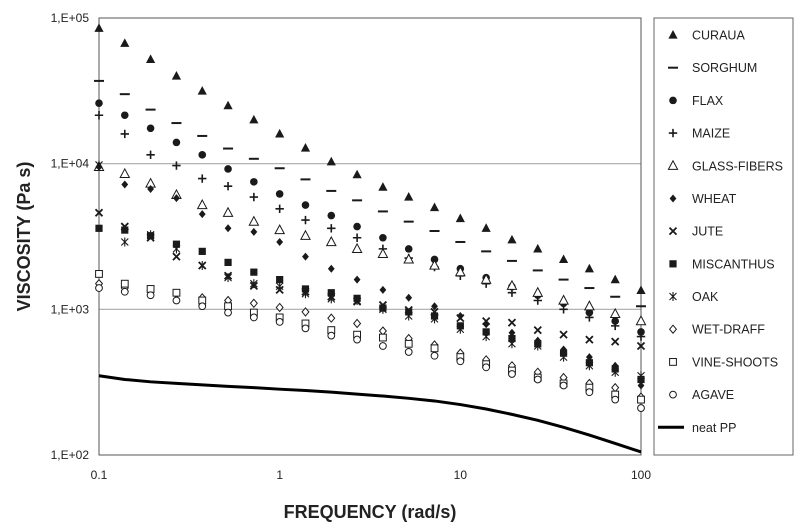 The image size is (799, 531). I want to click on legend-label: GLASS-FIBERS, so click(737, 166).